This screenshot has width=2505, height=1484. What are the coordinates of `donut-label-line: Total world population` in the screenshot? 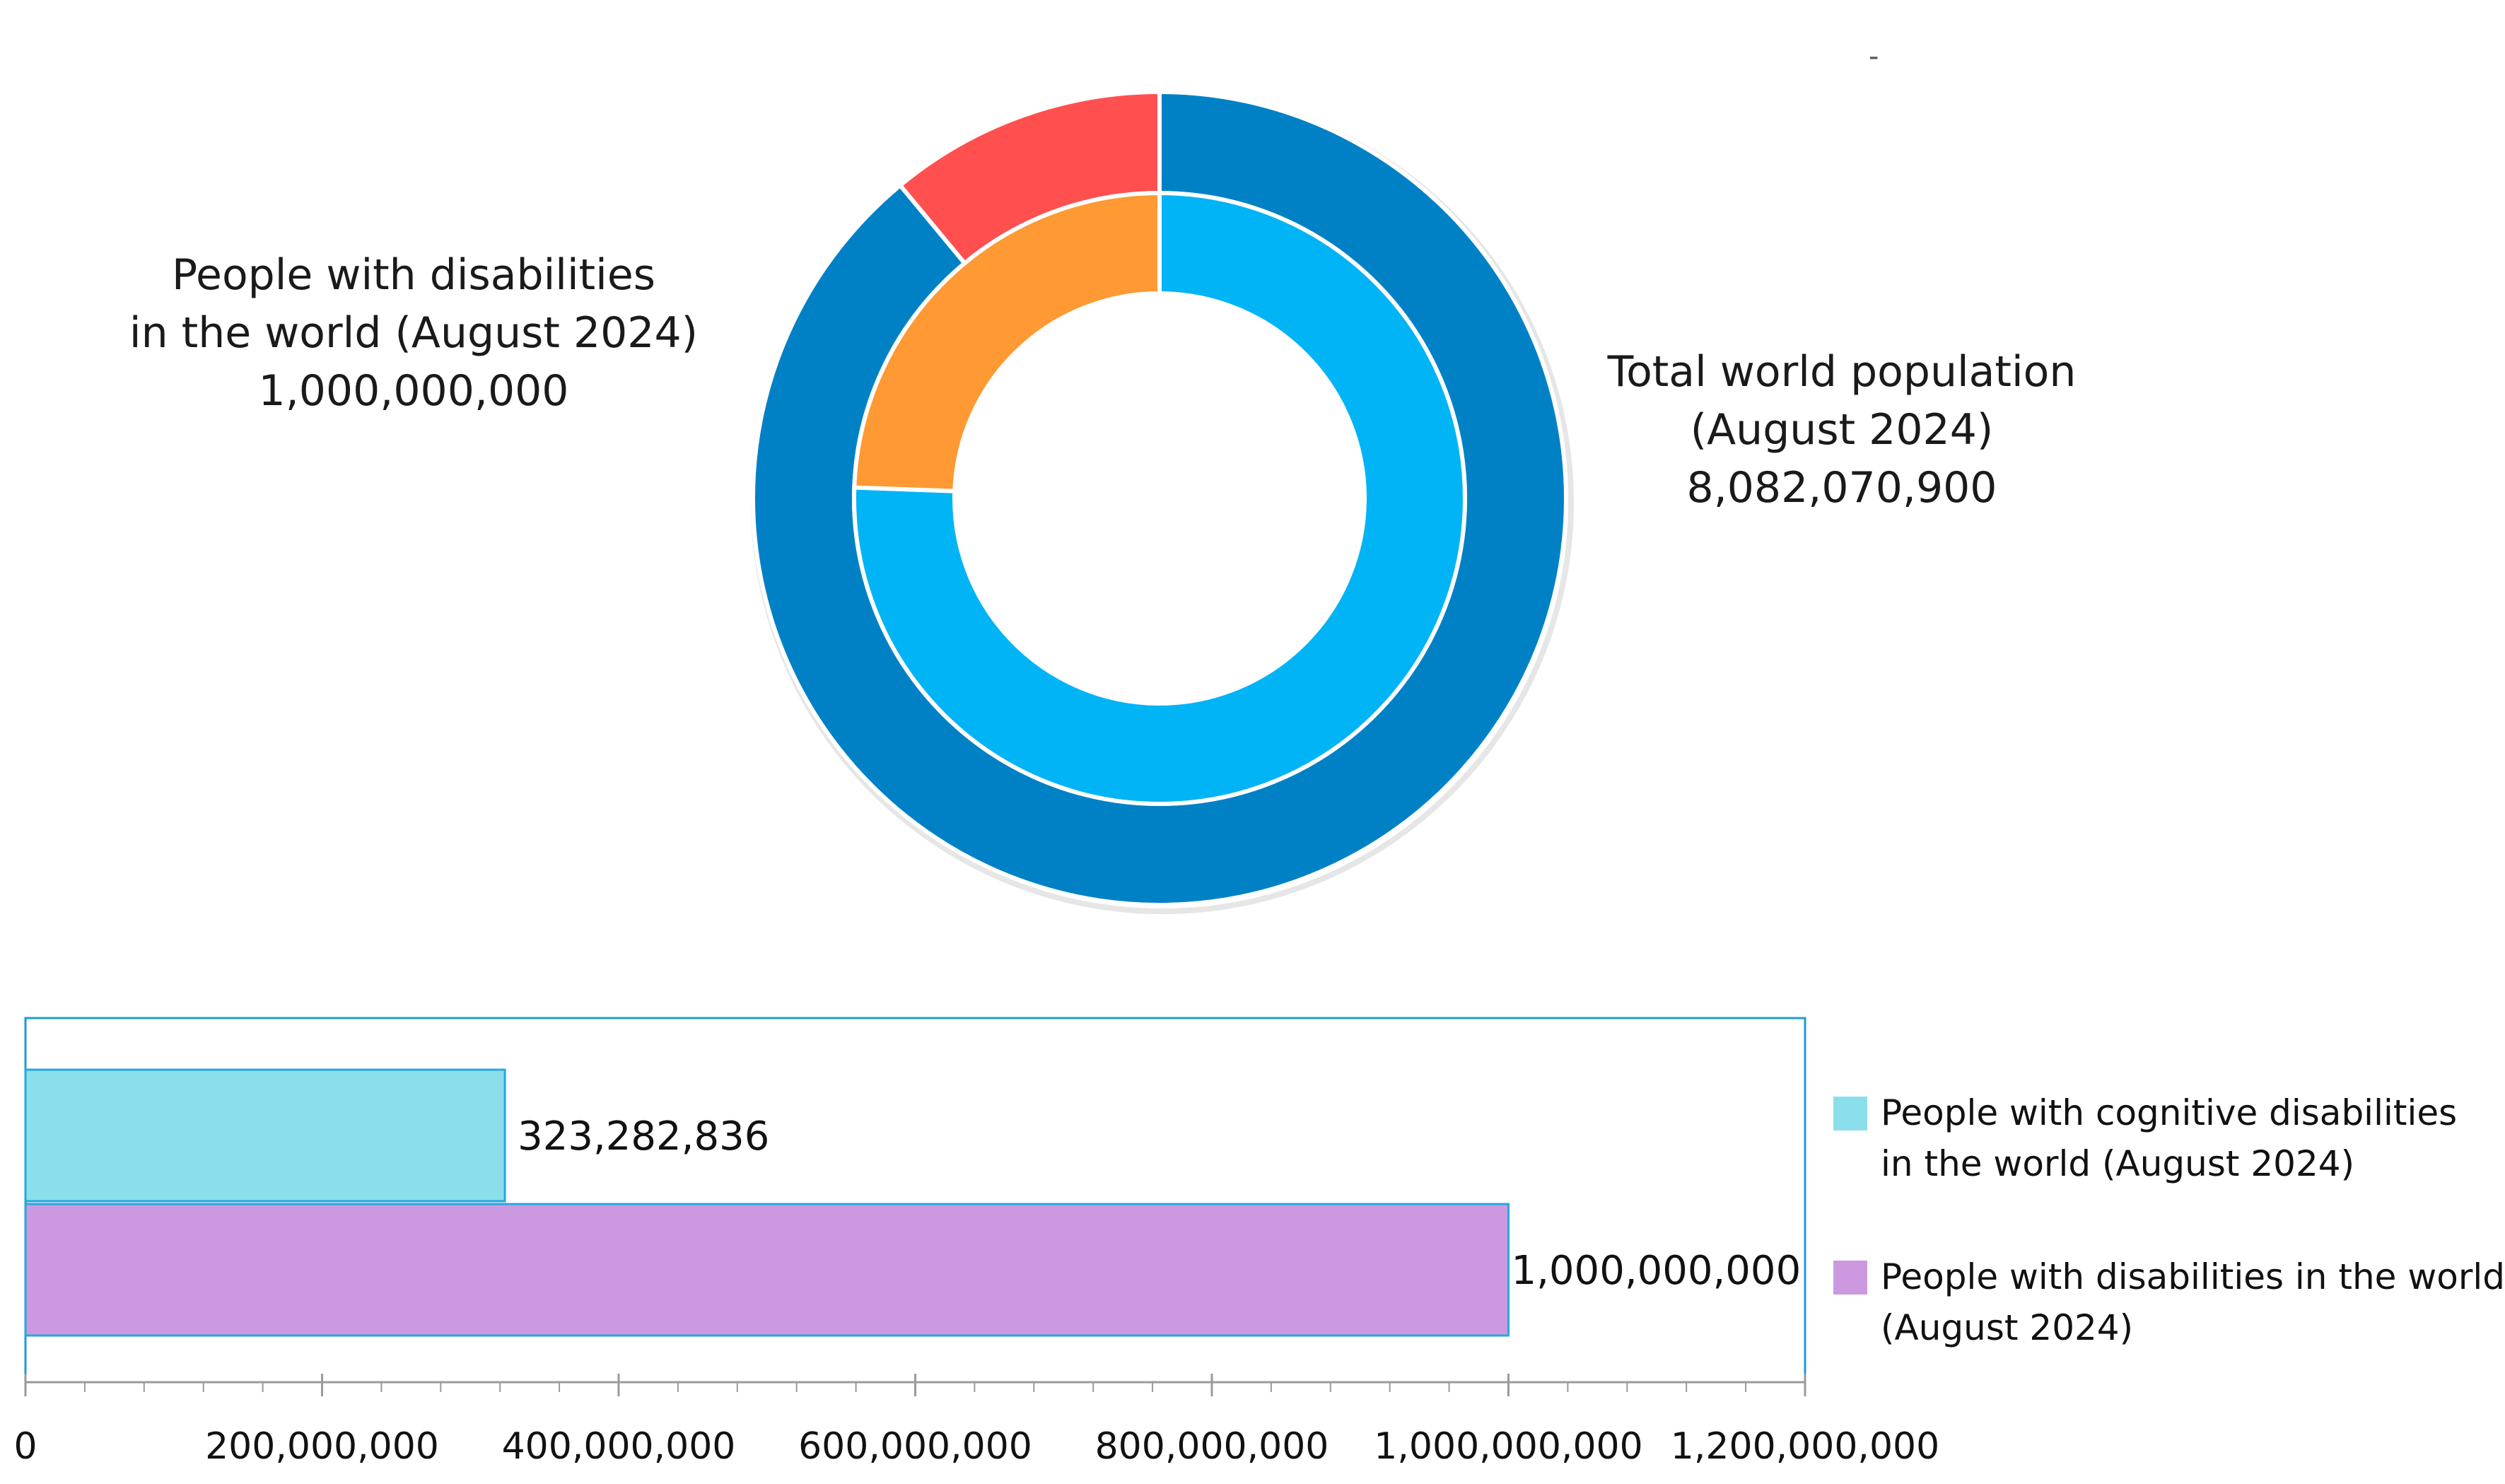 It's located at (1842, 372).